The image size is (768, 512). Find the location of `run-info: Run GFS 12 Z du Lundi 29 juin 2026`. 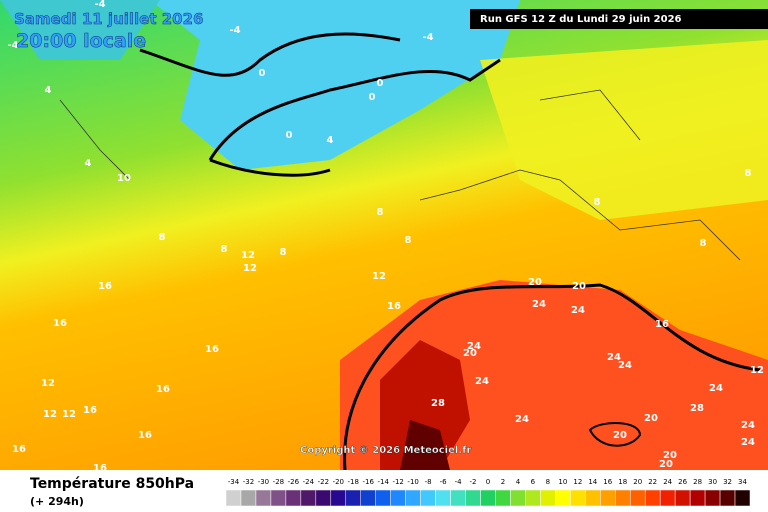

run-info: Run GFS 12 Z du Lundi 29 juin 2026 is located at coordinates (581, 19).